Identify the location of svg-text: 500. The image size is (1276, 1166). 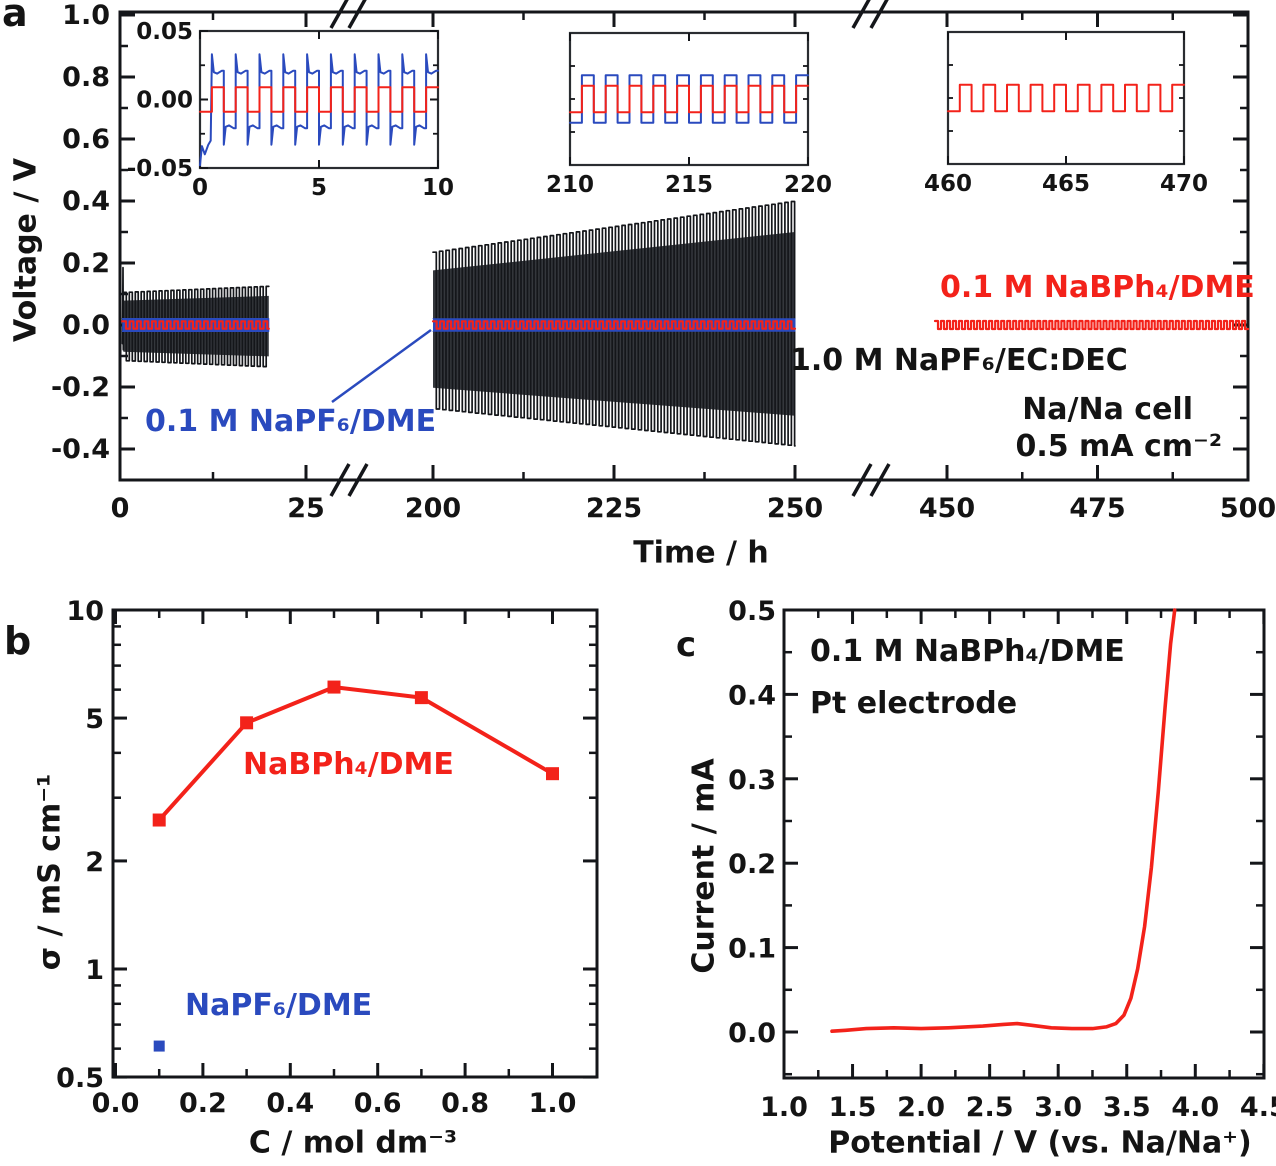
(1248, 508).